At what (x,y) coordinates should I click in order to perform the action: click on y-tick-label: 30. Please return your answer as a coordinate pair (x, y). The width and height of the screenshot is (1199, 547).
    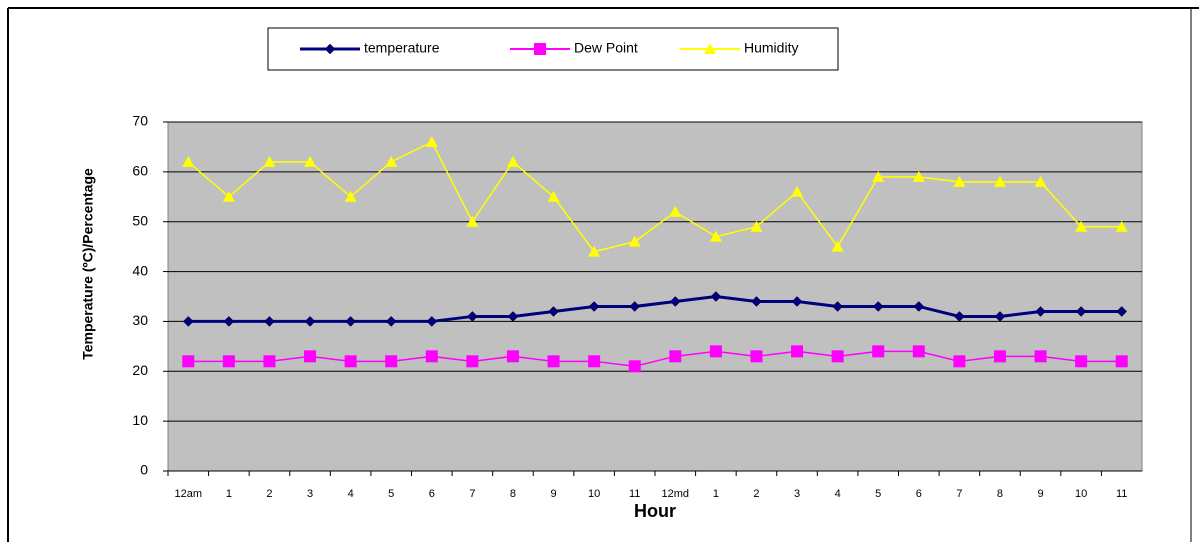
    Looking at the image, I should click on (140, 320).